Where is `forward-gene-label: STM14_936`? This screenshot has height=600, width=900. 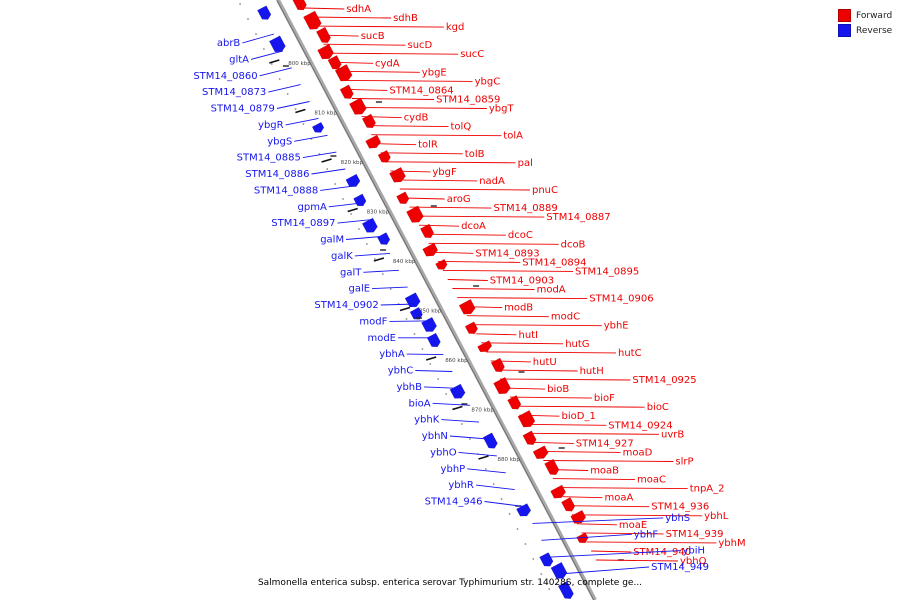
forward-gene-label: STM14_936 is located at coordinates (680, 507).